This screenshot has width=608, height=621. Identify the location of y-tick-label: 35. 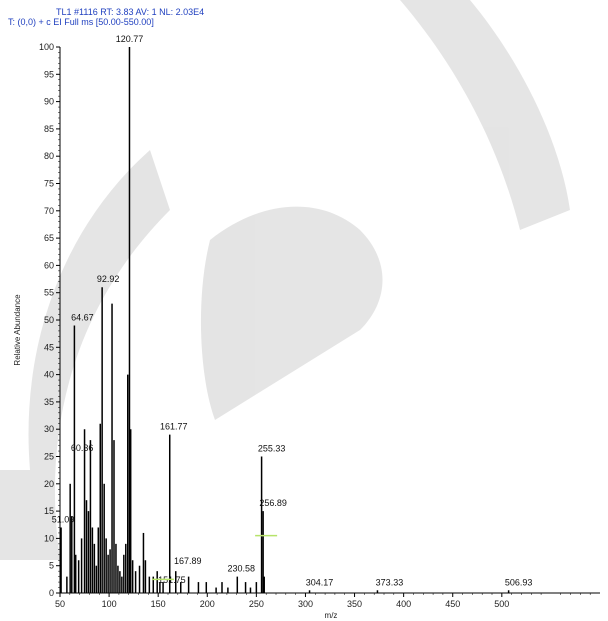
(49, 402).